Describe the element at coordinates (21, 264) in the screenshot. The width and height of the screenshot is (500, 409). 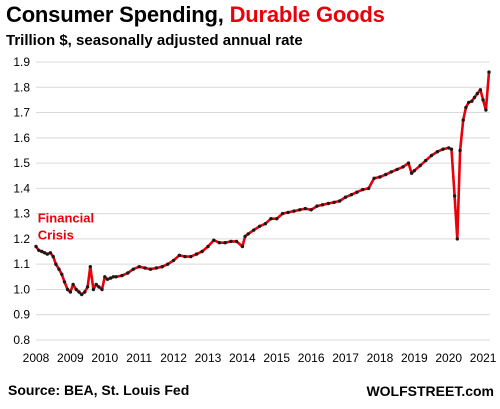
I see `y-tick-label: 1.1` at that location.